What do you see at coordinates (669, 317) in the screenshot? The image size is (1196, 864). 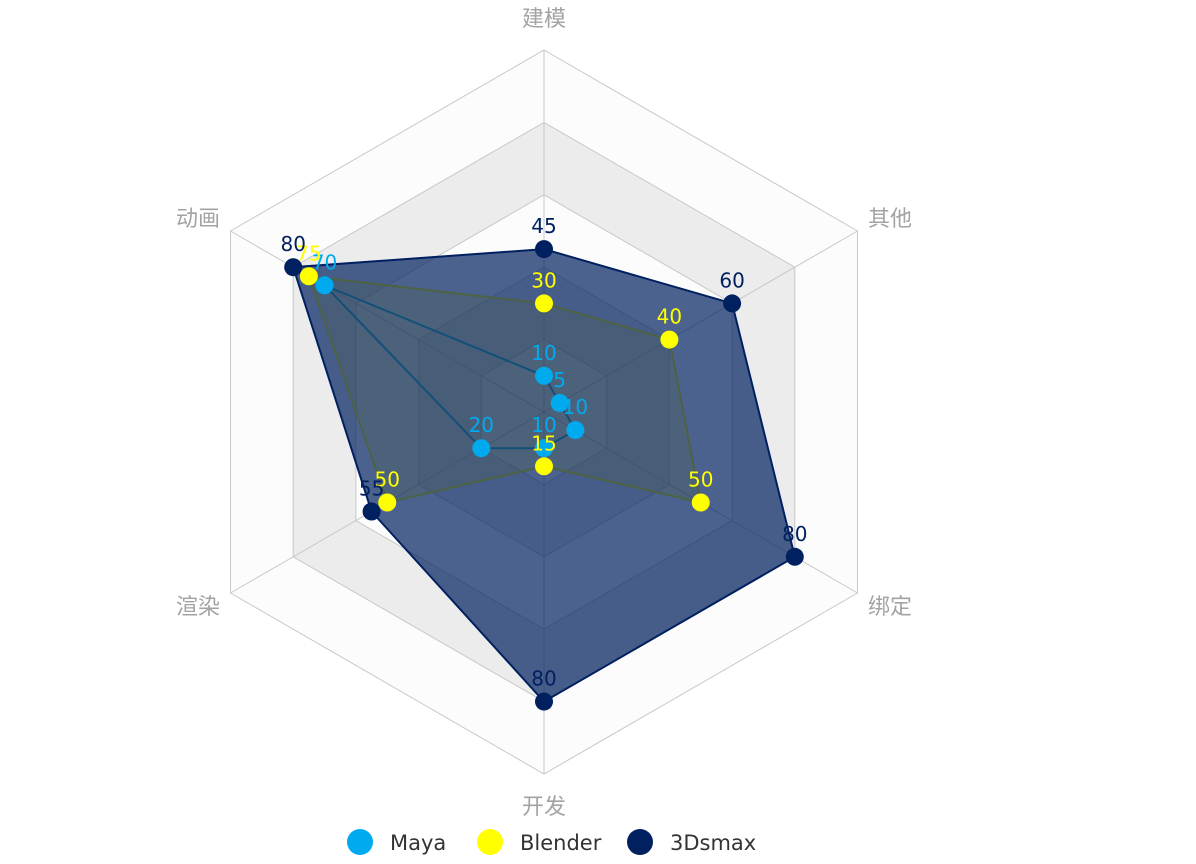 I see `data-label-blender-1: 40` at bounding box center [669, 317].